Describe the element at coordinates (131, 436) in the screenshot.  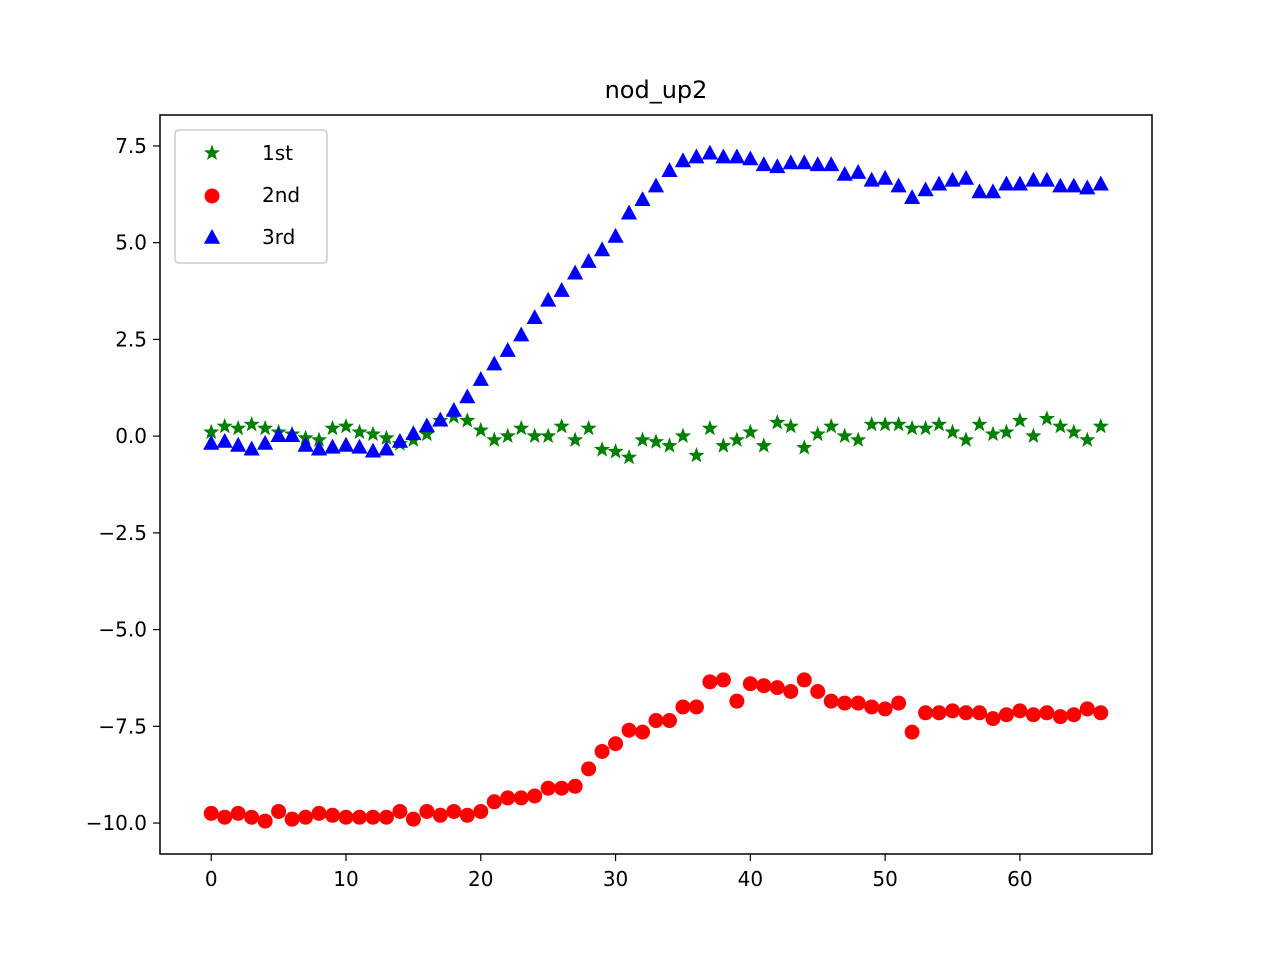
I see `y-tick-label: 0.0` at that location.